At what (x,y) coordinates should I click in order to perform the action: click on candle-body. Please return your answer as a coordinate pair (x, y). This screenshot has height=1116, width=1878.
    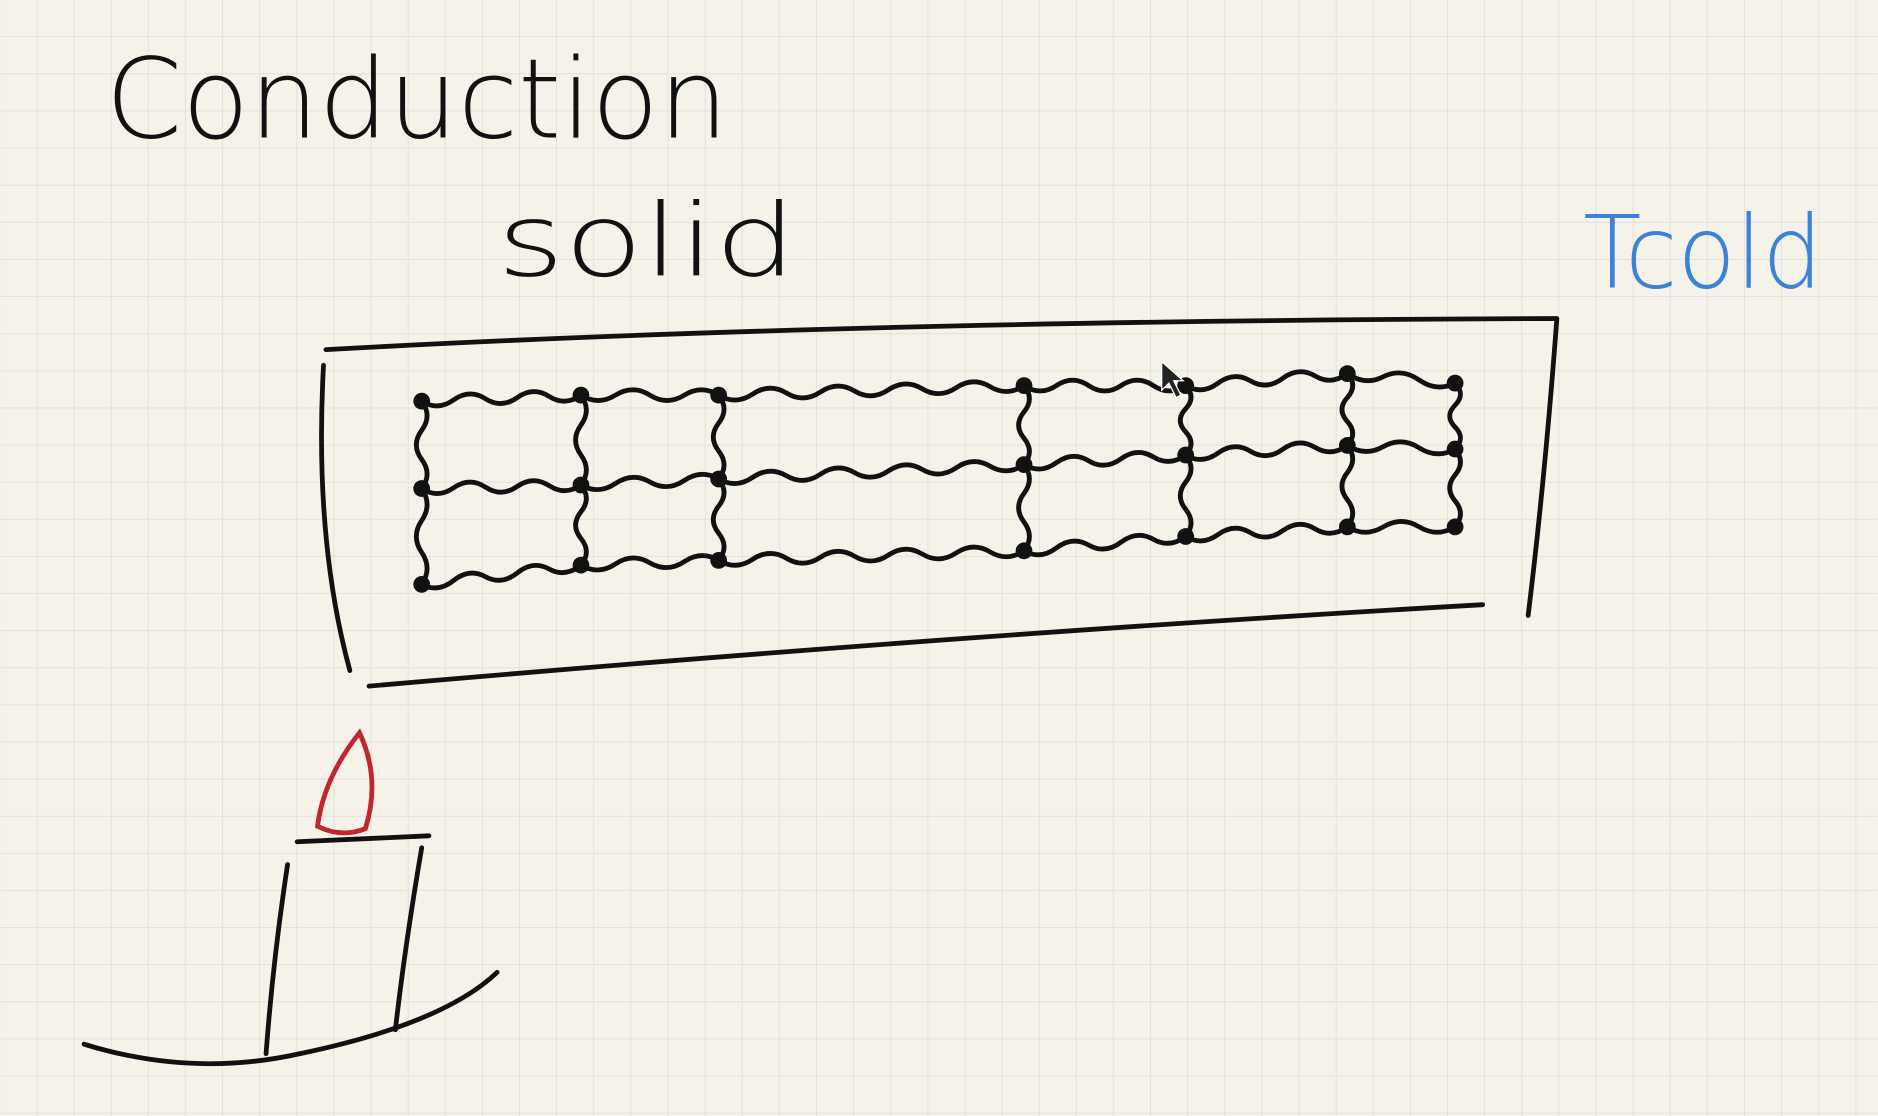
    Looking at the image, I should click on (347, 945).